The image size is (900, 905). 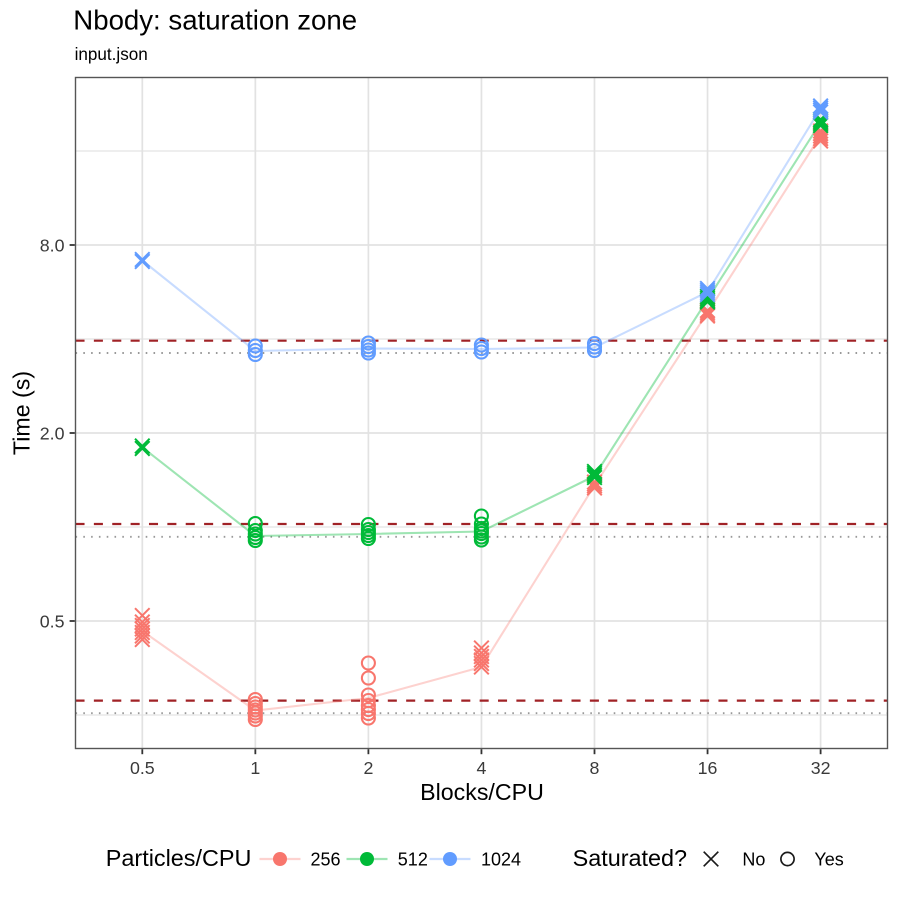 I want to click on svg-text: 8, so click(x=595, y=768).